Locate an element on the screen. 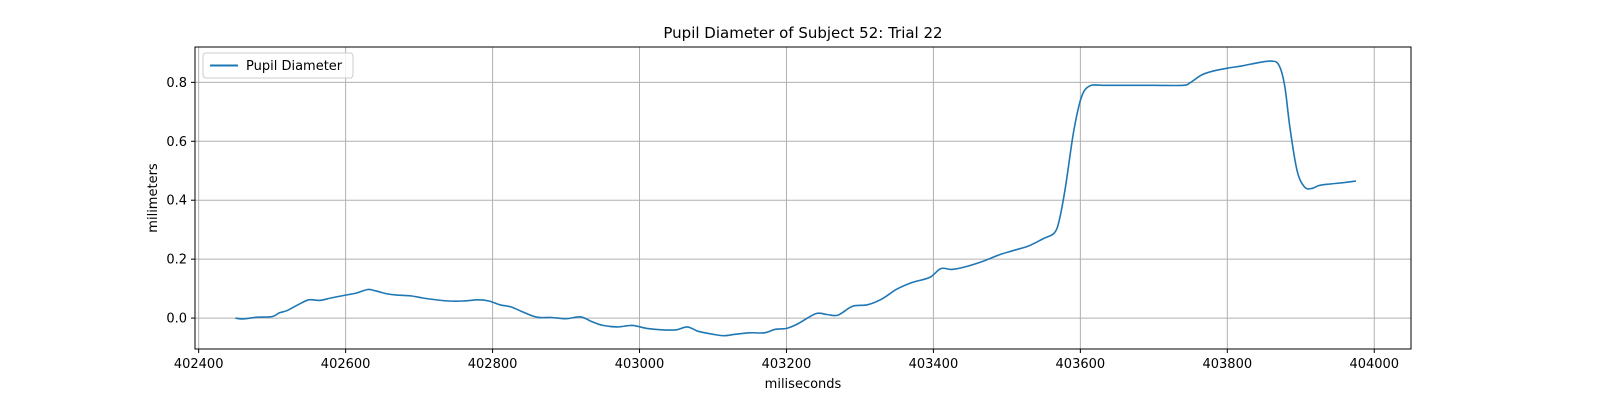  y-axis: 0.0 0.2 0.4 0.6 0.8 is located at coordinates (180, 201).